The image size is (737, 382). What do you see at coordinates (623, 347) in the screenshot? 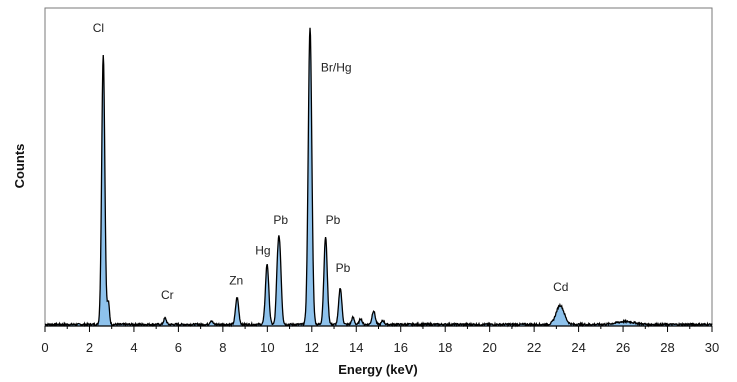
I see `x-tick-label: 26` at bounding box center [623, 347].